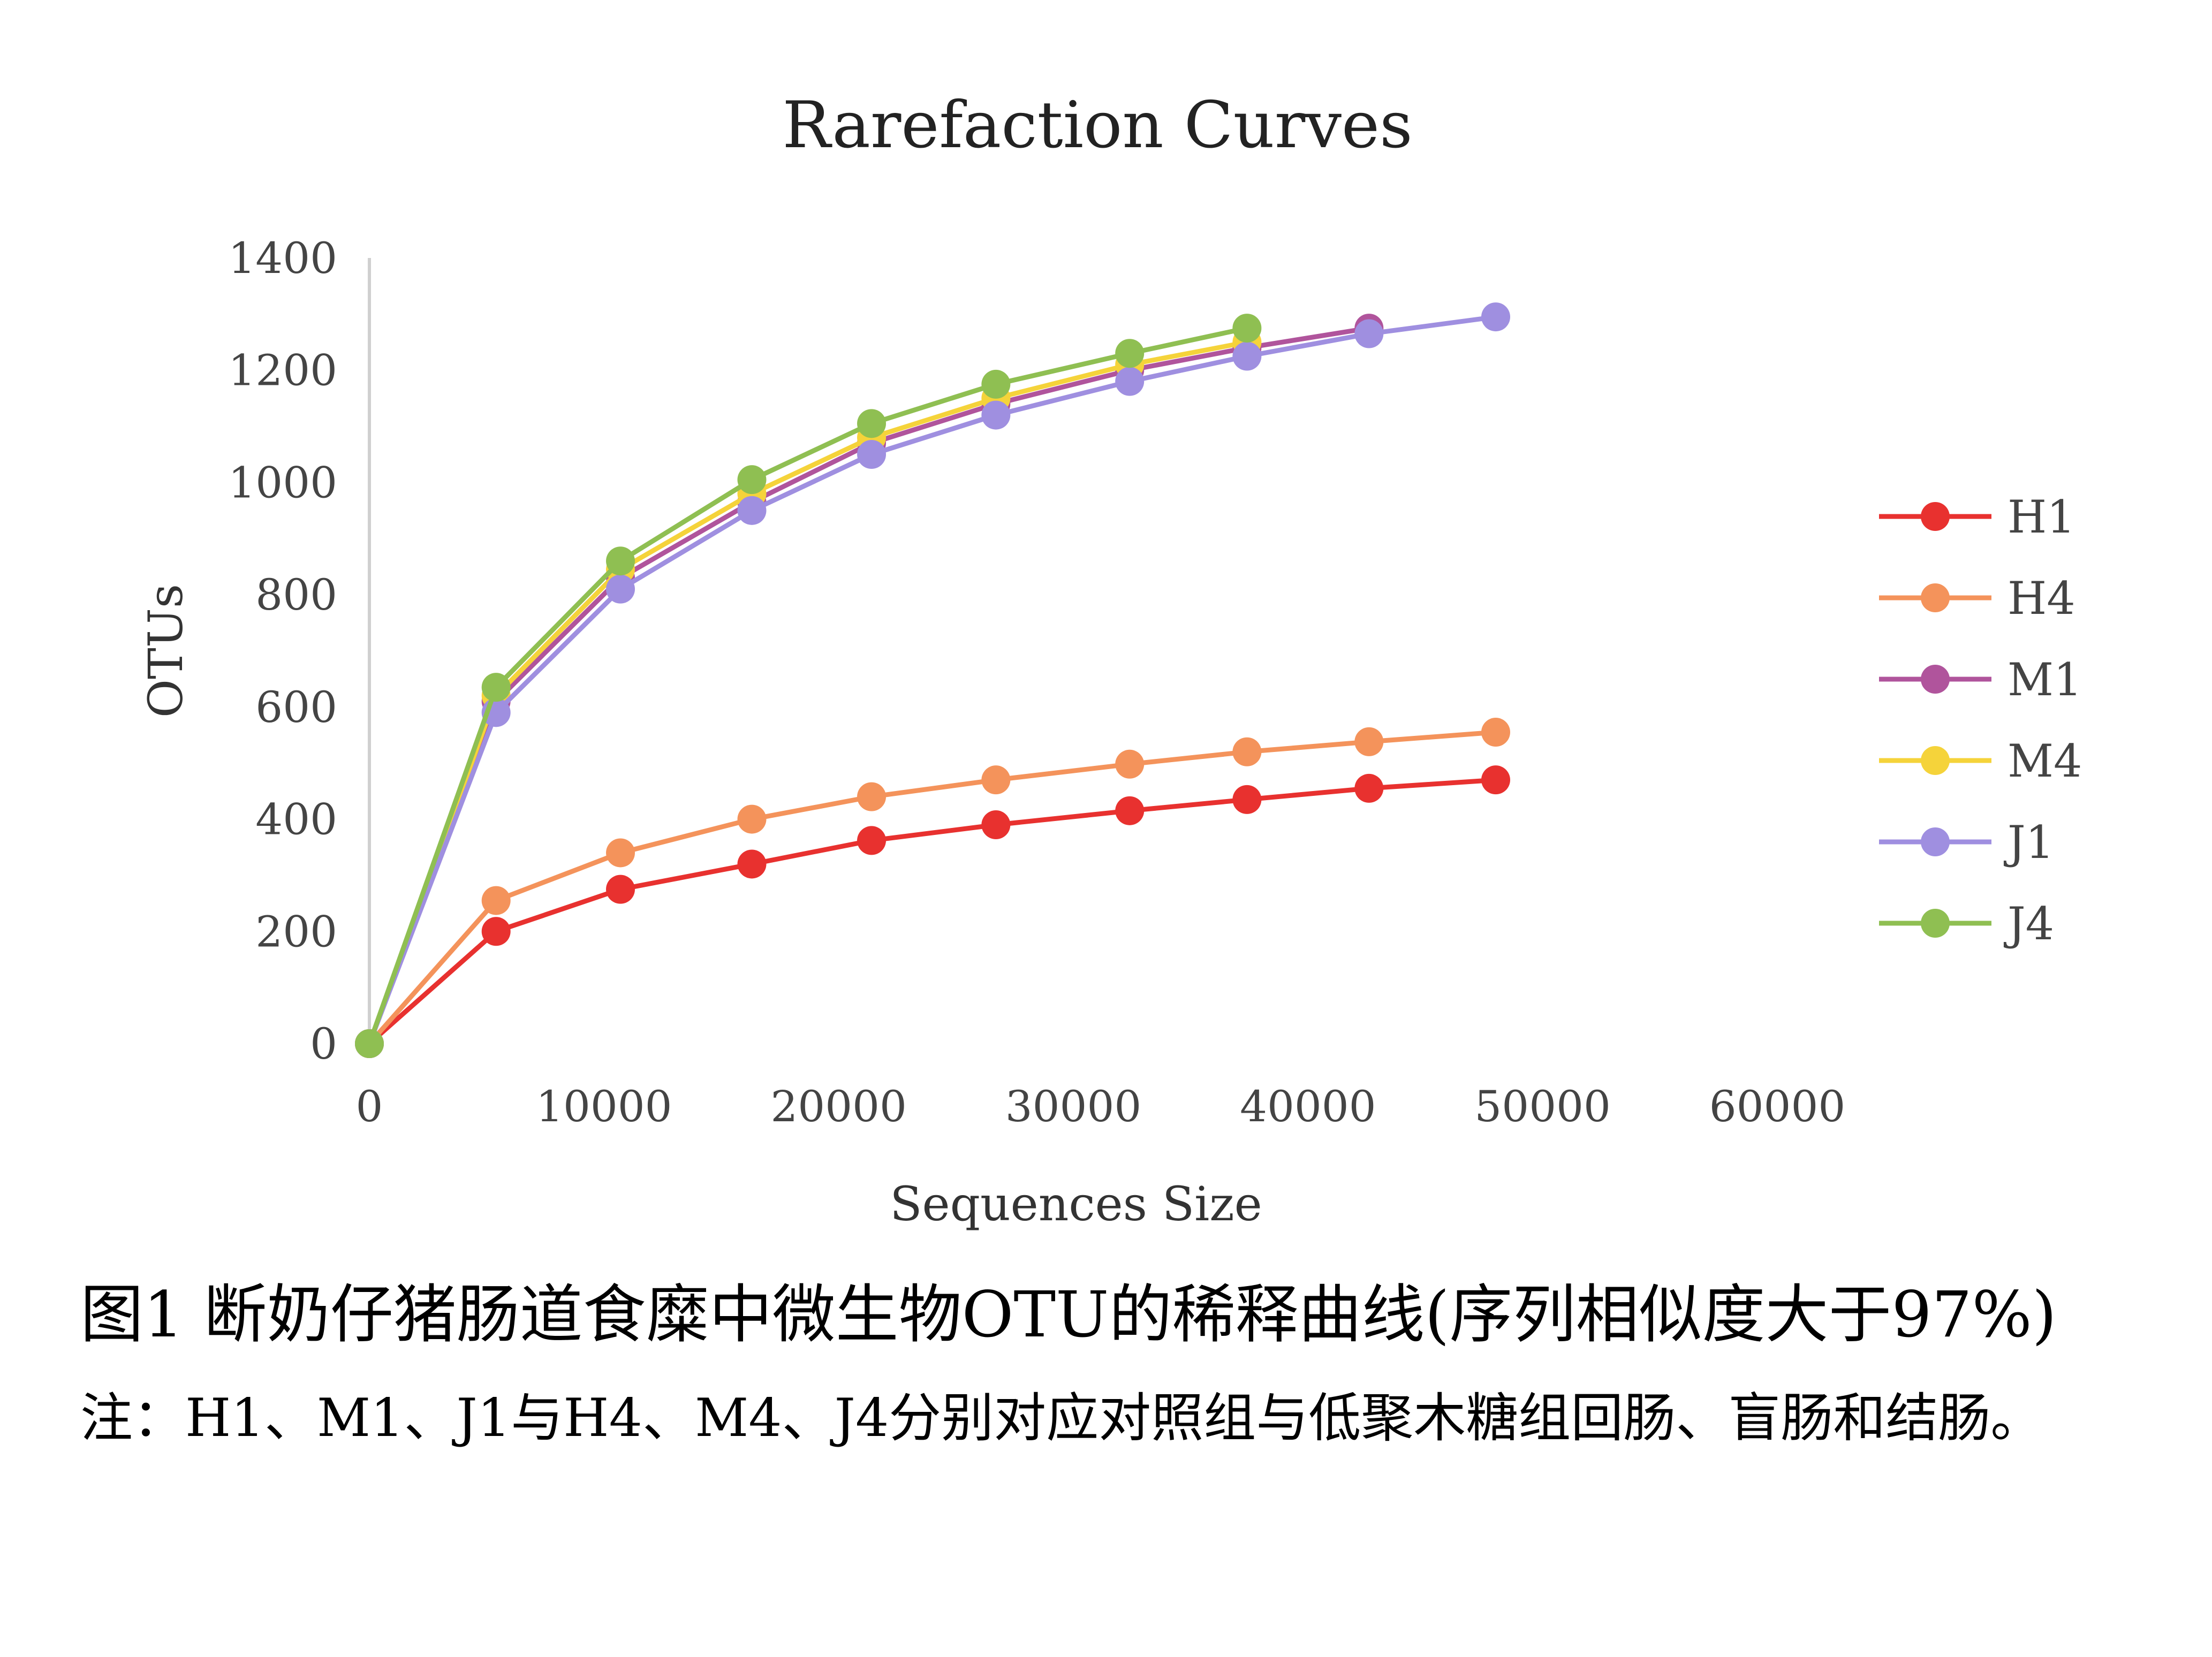  What do you see at coordinates (2042, 598) in the screenshot?
I see `legend-label: H4` at bounding box center [2042, 598].